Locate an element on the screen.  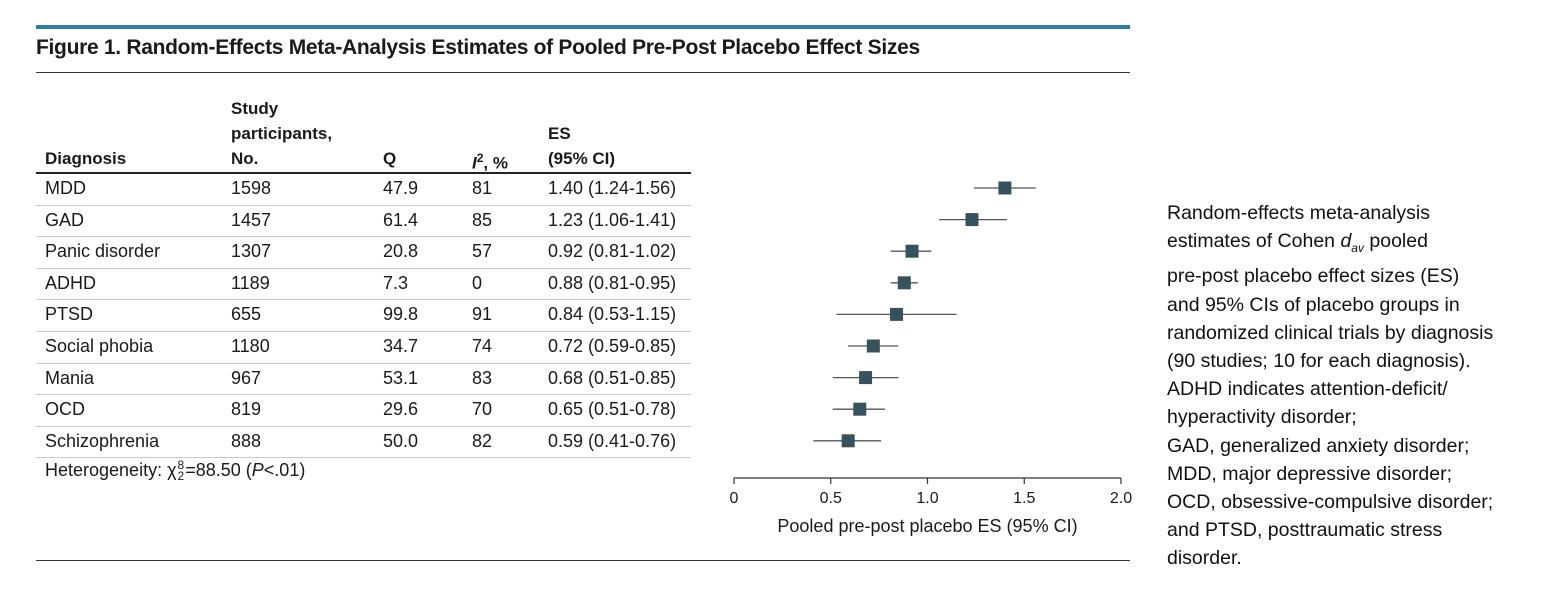
x-tick-label: 1.0 is located at coordinates (927, 498).